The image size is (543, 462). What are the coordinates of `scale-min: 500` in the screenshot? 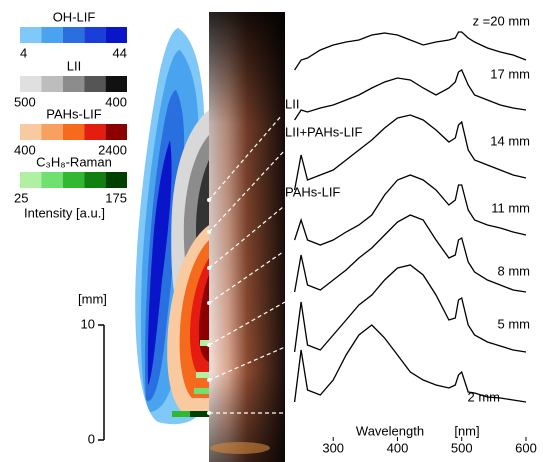 It's located at (25, 101).